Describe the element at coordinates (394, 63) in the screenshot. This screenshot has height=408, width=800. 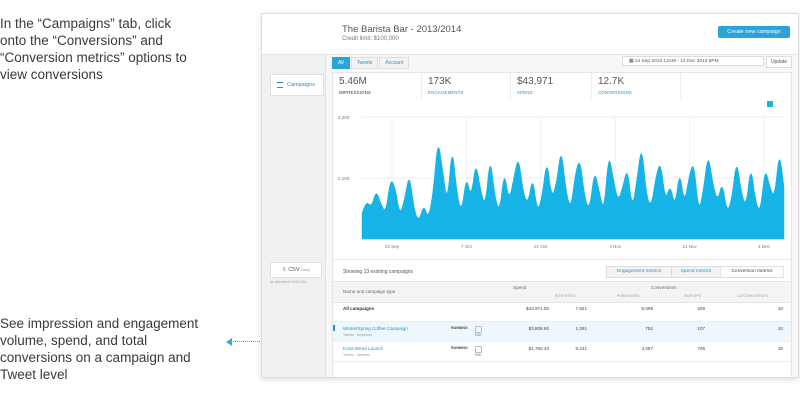
I see `tab-account: Account` at that location.